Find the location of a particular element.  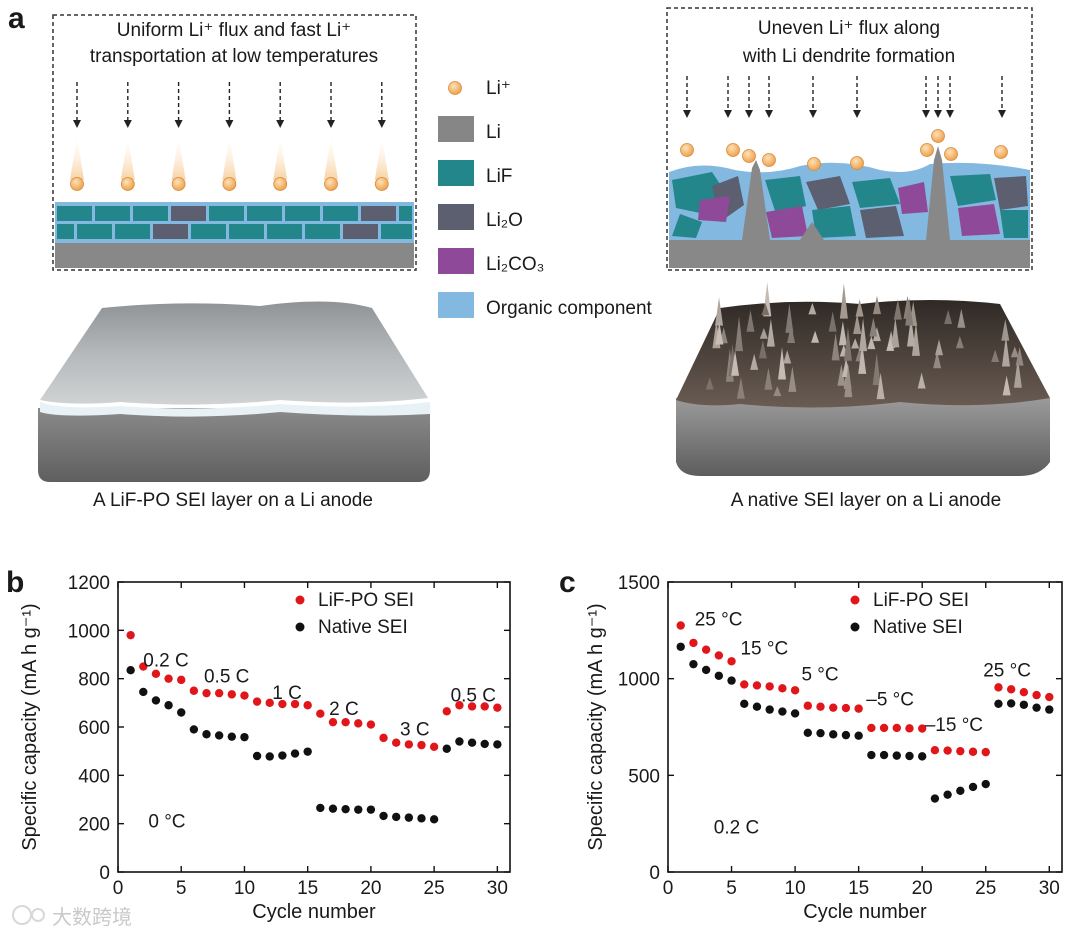

chart-annotation: 25 °C is located at coordinates (719, 620).